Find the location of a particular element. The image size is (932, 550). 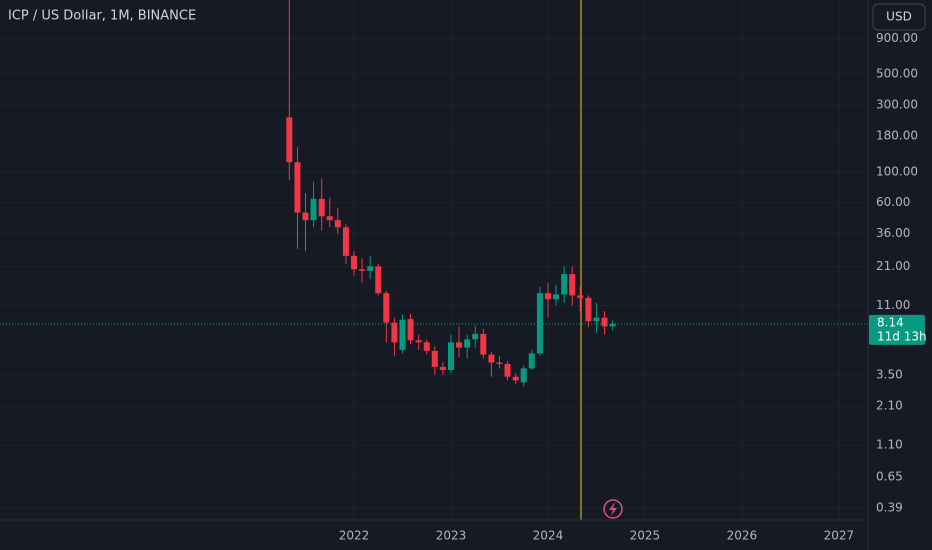

alert-icon is located at coordinates (613, 509).